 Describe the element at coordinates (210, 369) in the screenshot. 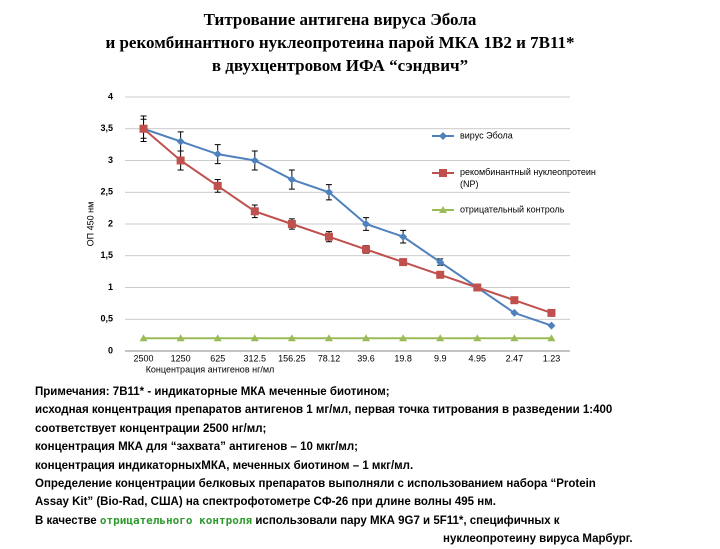

I see `x-axis-label: Концентрация антигенов нг/мл` at that location.